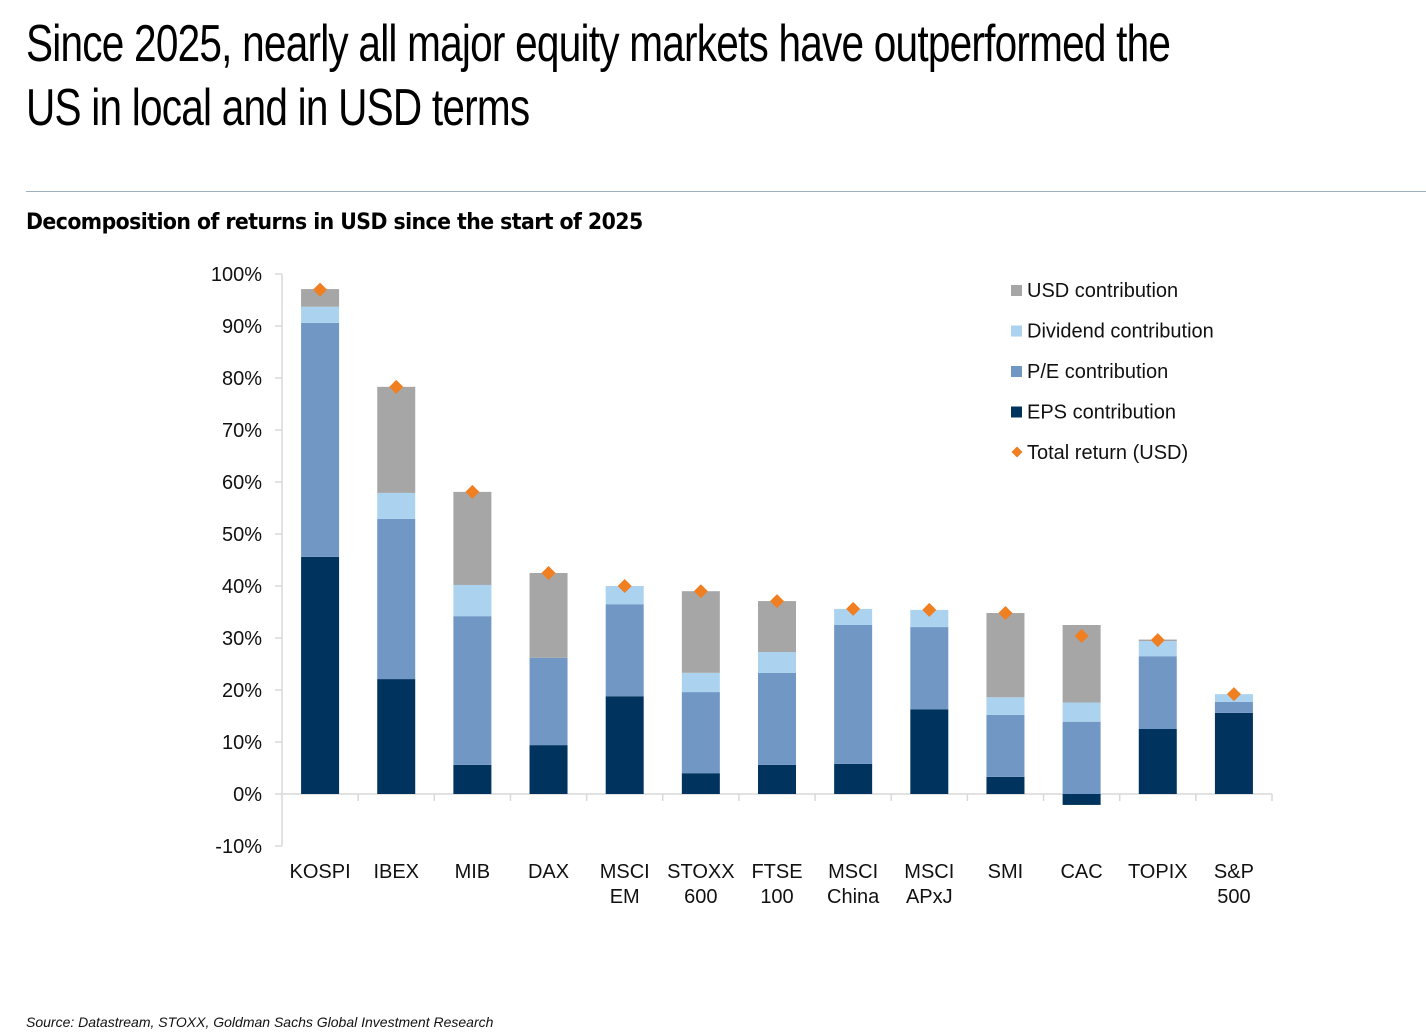 The height and width of the screenshot is (1036, 1426). What do you see at coordinates (396, 872) in the screenshot?
I see `x-category-label: IBEX` at bounding box center [396, 872].